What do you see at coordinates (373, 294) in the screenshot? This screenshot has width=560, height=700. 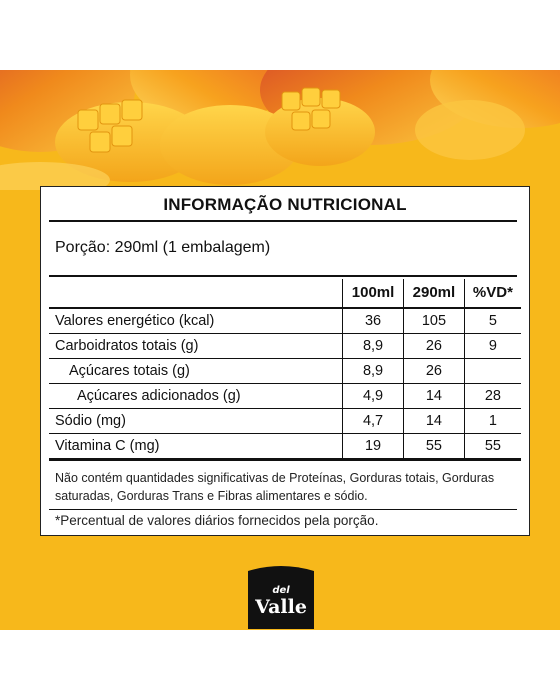 I see `header-100ml: 100ml` at bounding box center [373, 294].